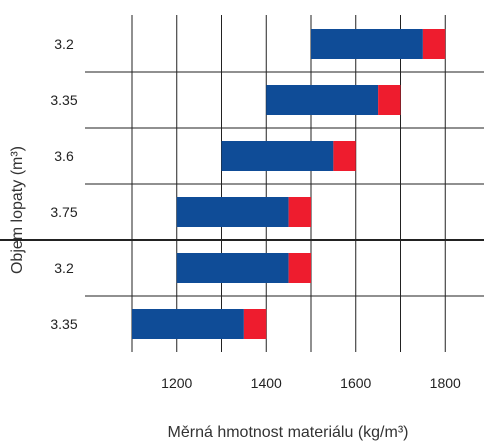 The height and width of the screenshot is (441, 484). Describe the element at coordinates (176, 383) in the screenshot. I see `x-tick-label: 1200` at that location.